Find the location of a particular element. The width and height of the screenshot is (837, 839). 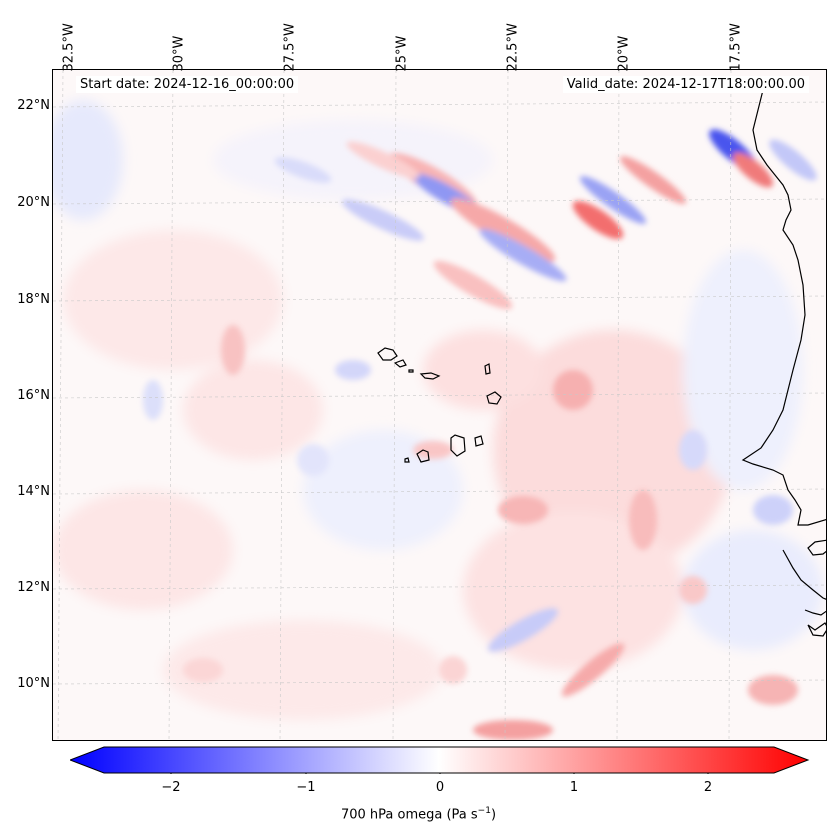

lon-label-27-5w: 27.5°W is located at coordinates (290, 47).